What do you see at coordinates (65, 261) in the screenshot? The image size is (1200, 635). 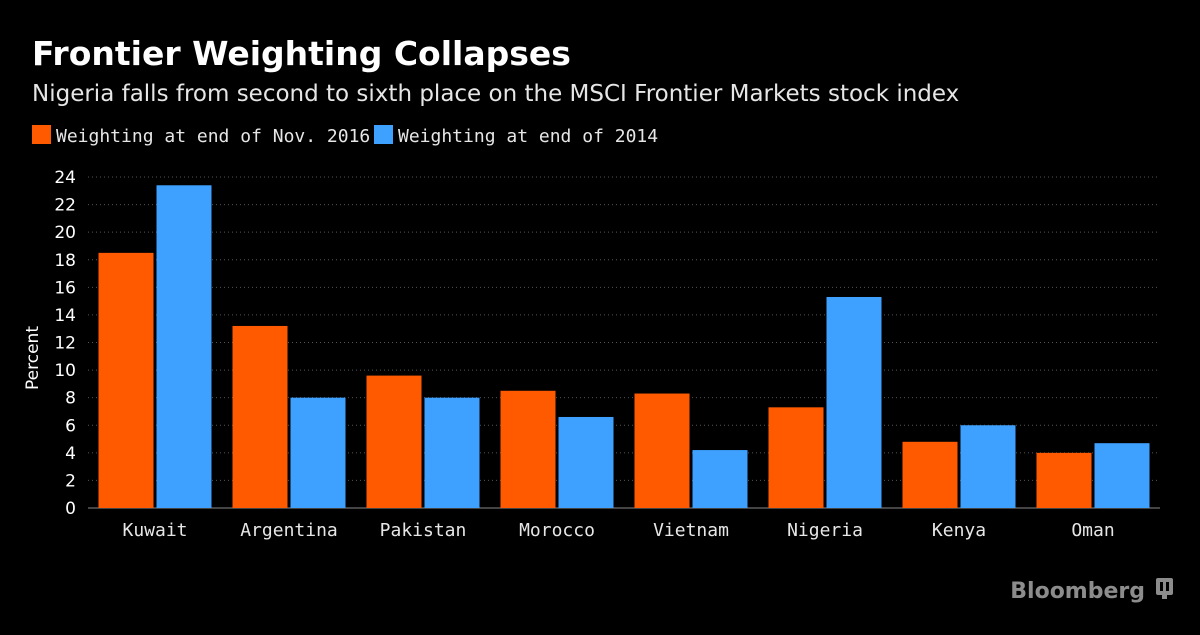 I see `y-tick-label: 18` at bounding box center [65, 261].